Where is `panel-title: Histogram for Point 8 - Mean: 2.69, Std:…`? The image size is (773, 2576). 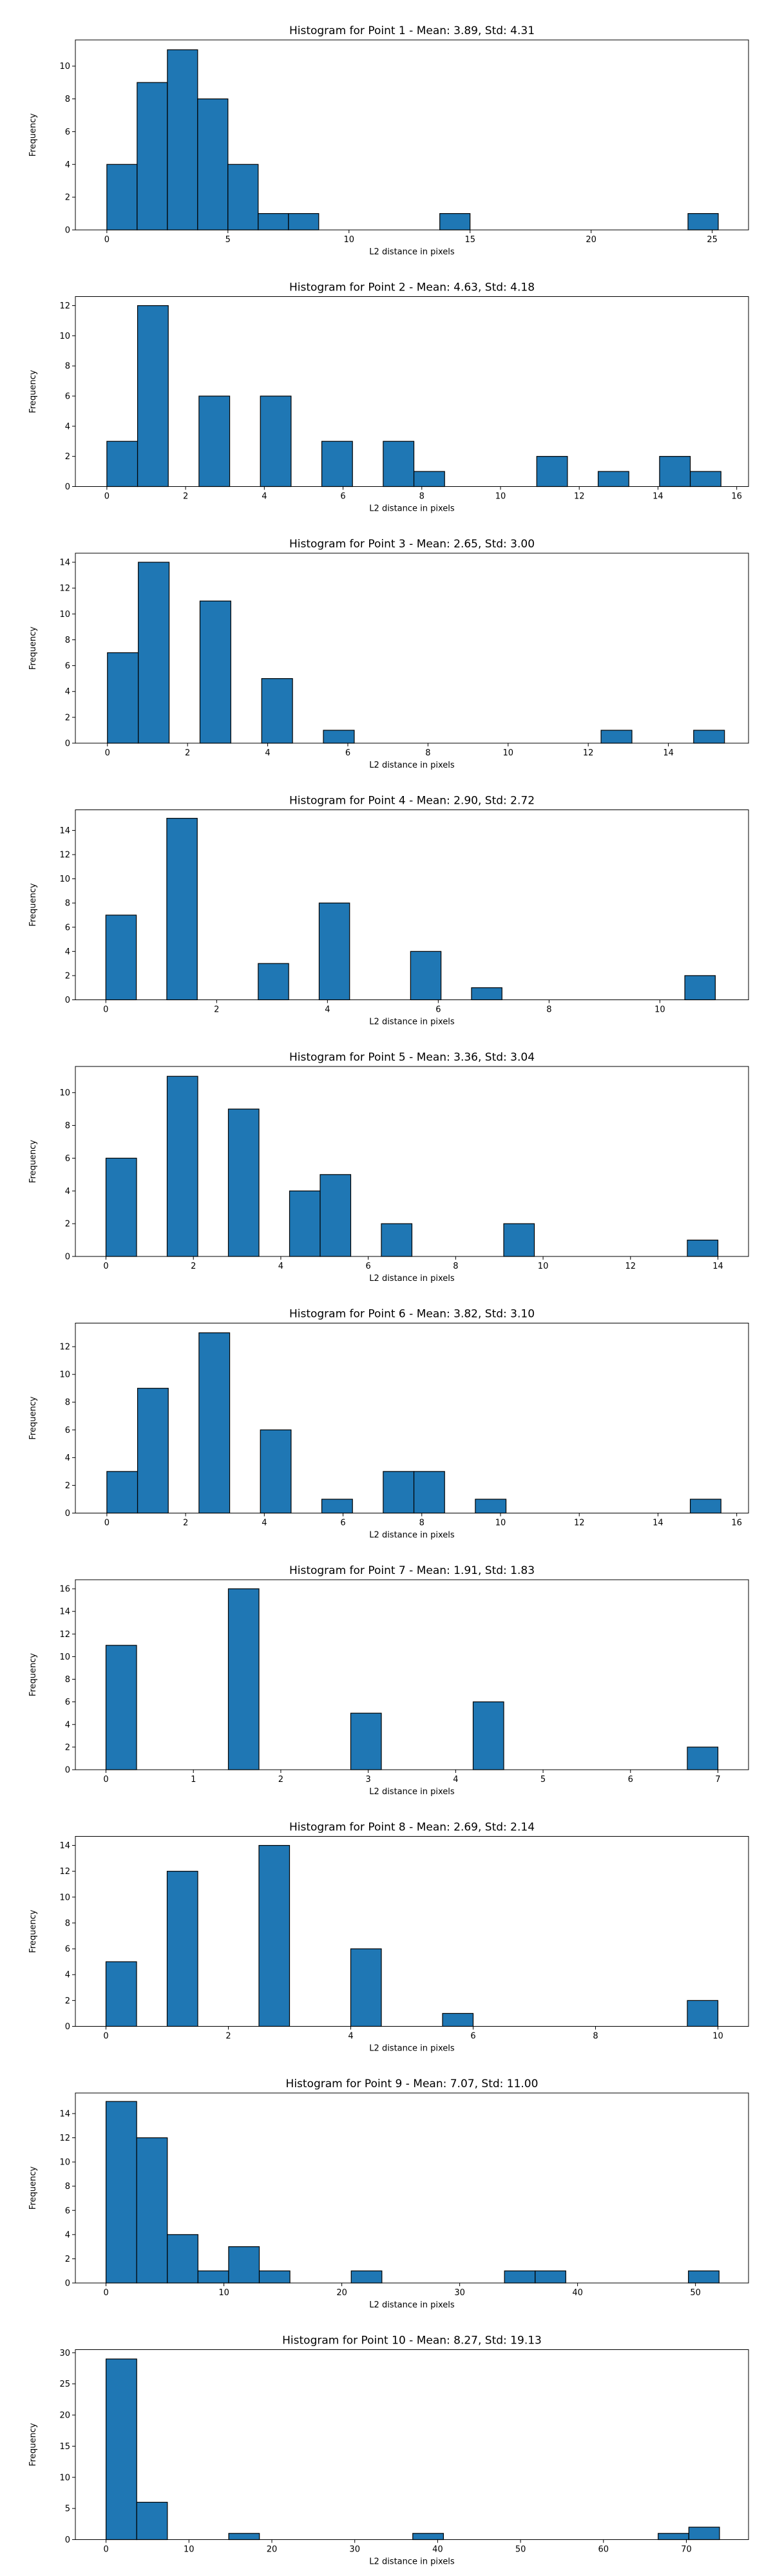 panel-title: Histogram for Point 8 - Mean: 2.69, Std:… is located at coordinates (412, 1828).